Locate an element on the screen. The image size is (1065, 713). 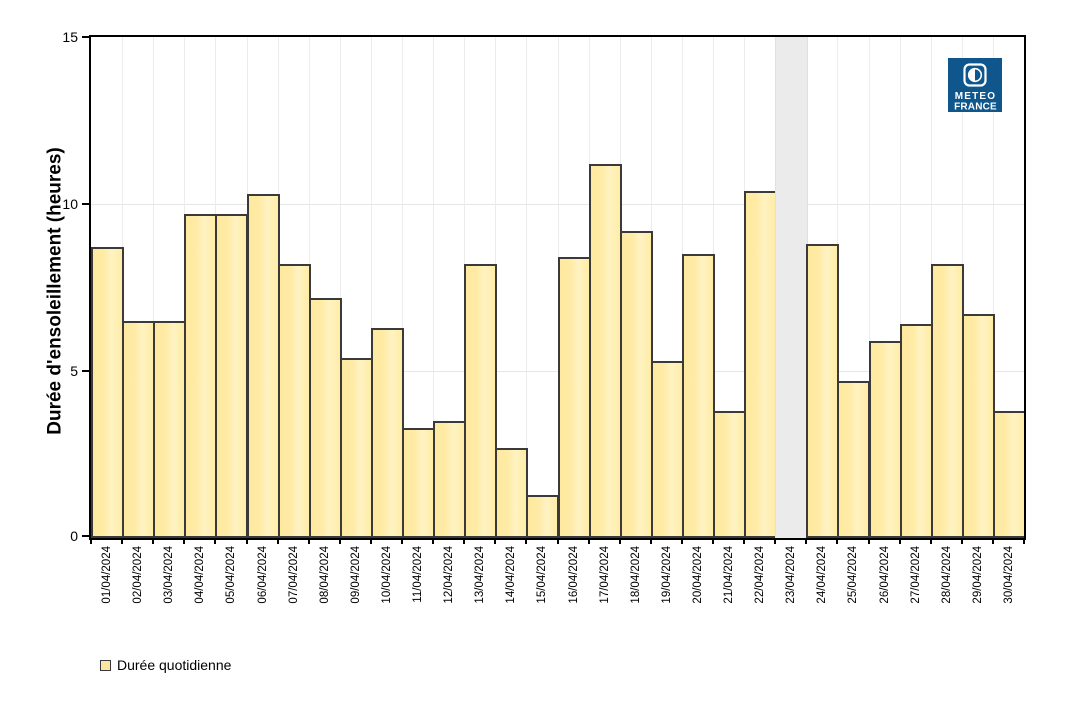
x-axis-label-13/04/2024: 13/04/2024 is located at coordinates (480, 575).